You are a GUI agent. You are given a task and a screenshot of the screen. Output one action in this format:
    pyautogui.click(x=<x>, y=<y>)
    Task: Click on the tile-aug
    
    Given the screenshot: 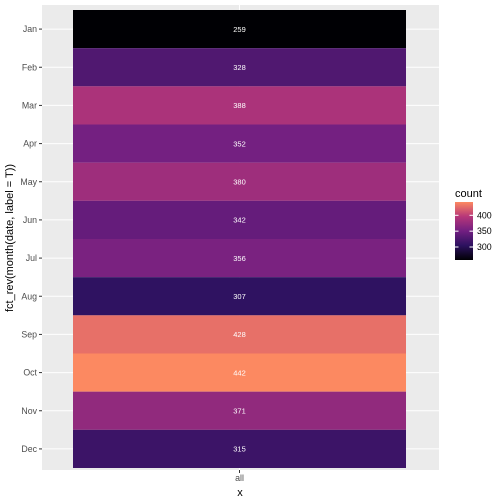 What is the action you would take?
    pyautogui.click(x=239, y=296)
    